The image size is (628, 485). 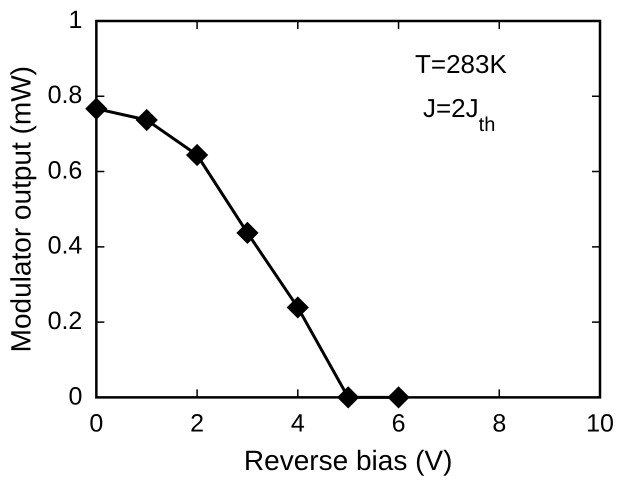 What do you see at coordinates (197, 423) in the screenshot?
I see `x-tick-label: 2` at bounding box center [197, 423].